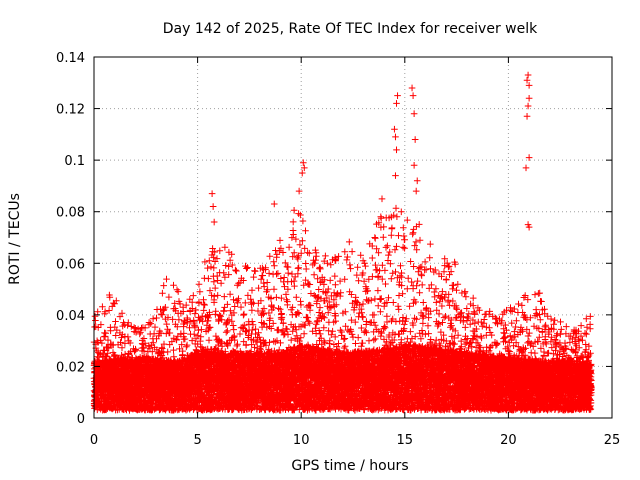 This screenshot has width=640, height=480. I want to click on y-tick-label: 0, so click(81, 419).